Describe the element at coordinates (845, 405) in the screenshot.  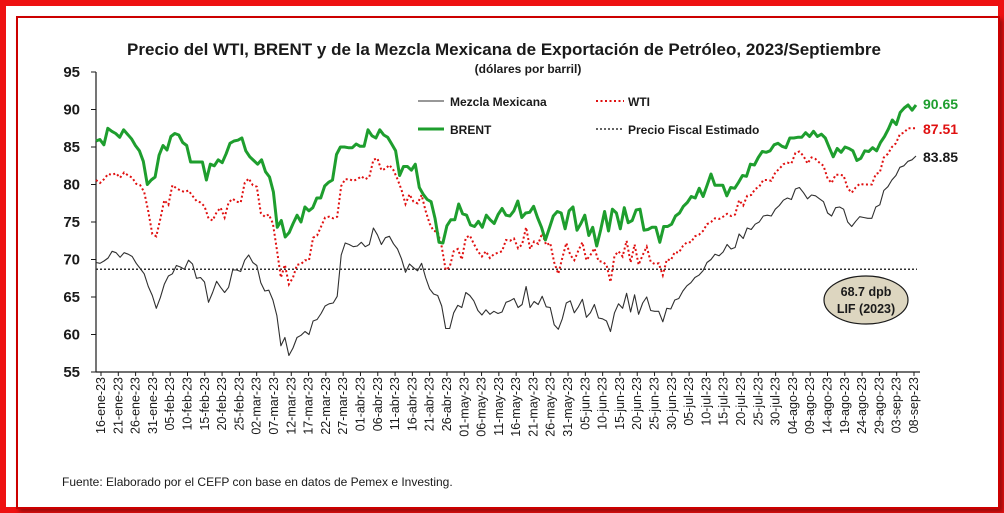
I see `x-tick-label: 19-ago-23` at that location.